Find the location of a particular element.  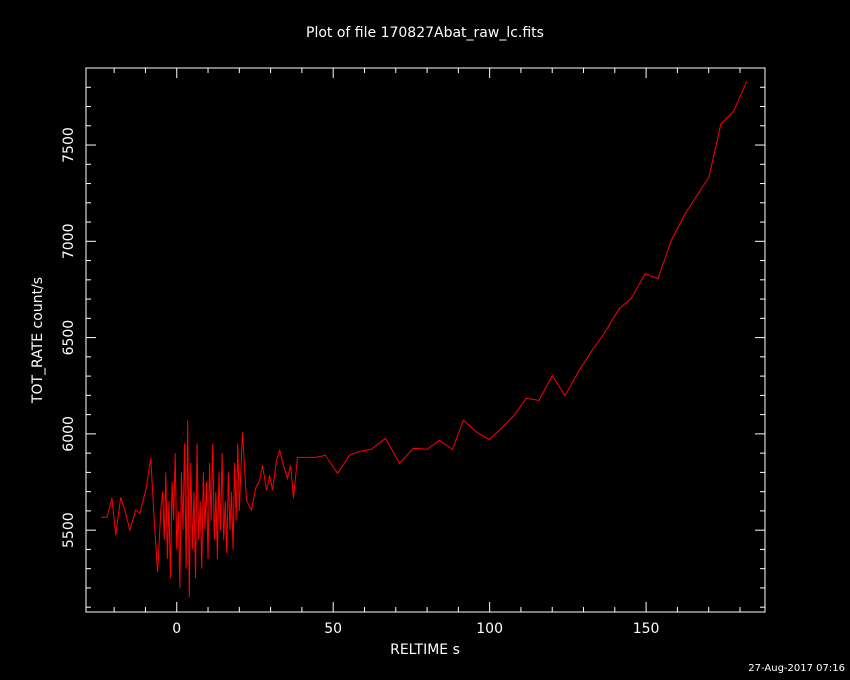

y-tick-label: 7000 is located at coordinates (69, 241).